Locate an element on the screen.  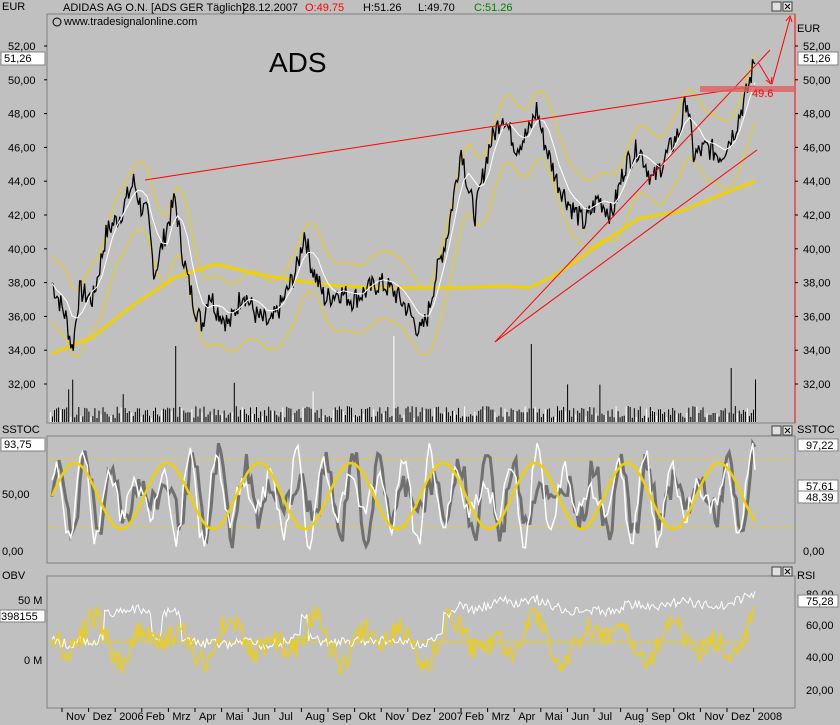
price-tick-label: 46,00 is located at coordinates (22, 148).